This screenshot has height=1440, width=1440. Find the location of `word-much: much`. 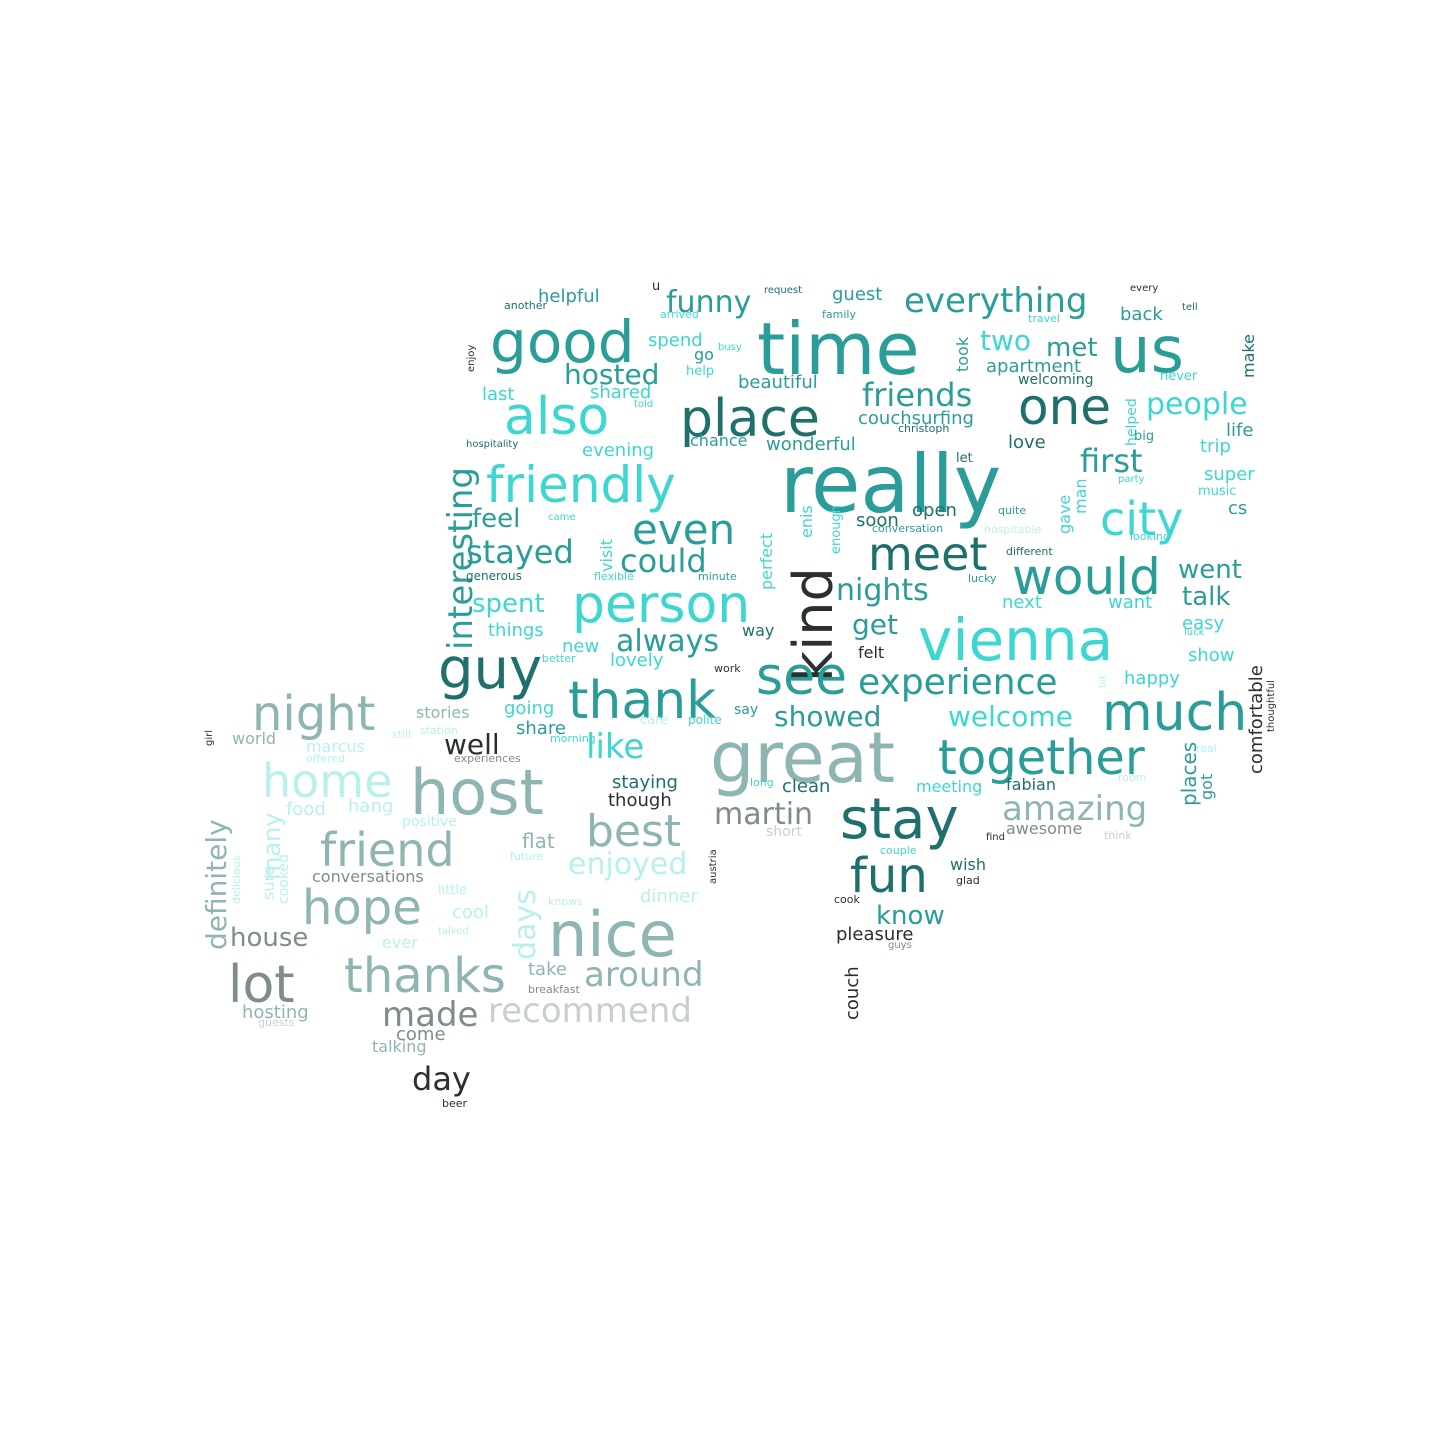

word-much: much is located at coordinates (1174, 713).